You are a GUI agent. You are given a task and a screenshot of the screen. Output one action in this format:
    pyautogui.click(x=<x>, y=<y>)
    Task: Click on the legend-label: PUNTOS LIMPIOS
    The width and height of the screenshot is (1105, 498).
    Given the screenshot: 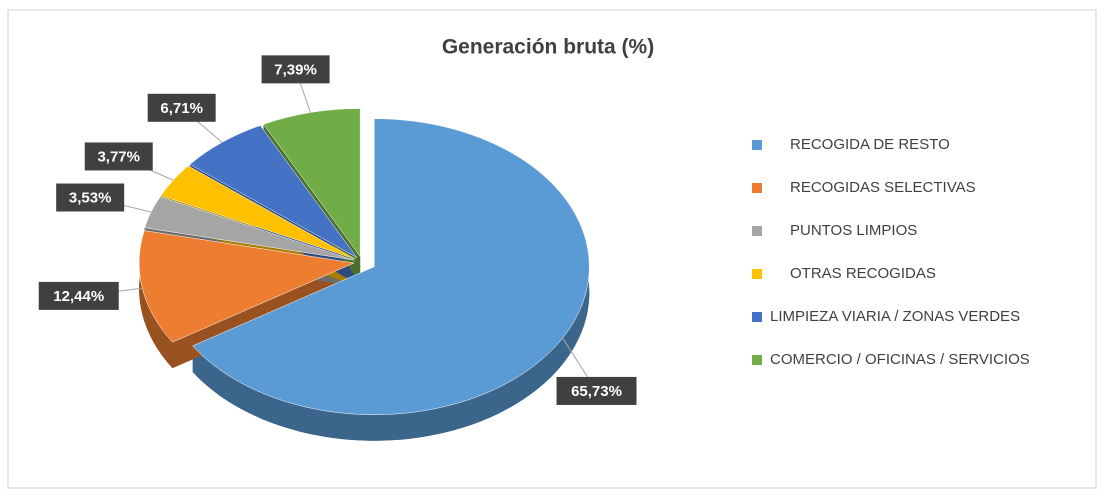 What is the action you would take?
    pyautogui.click(x=853, y=230)
    